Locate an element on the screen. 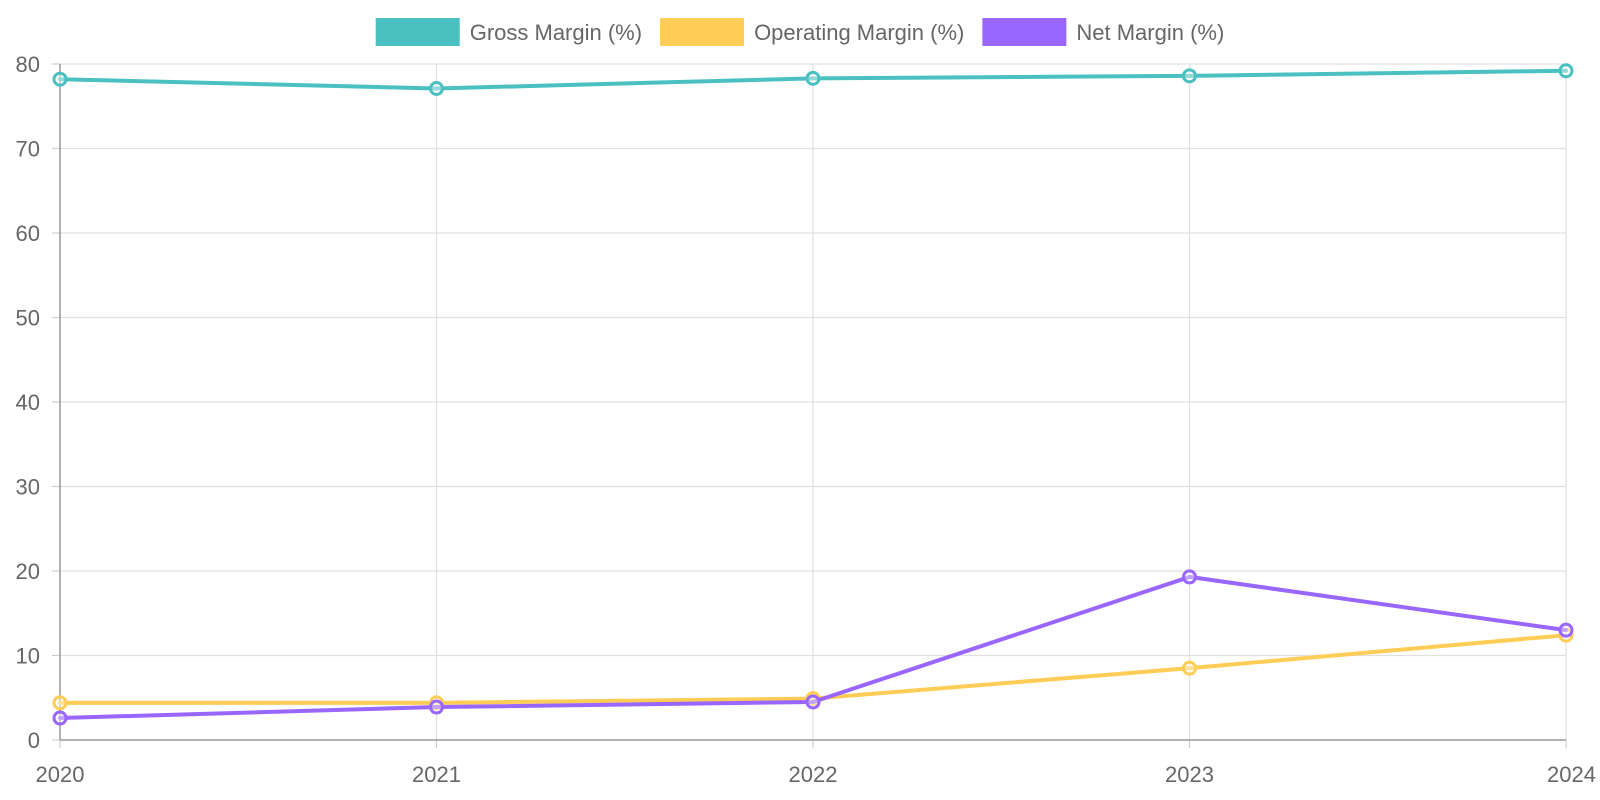 The image size is (1600, 800). y-tick-label: 10 is located at coordinates (28, 656).